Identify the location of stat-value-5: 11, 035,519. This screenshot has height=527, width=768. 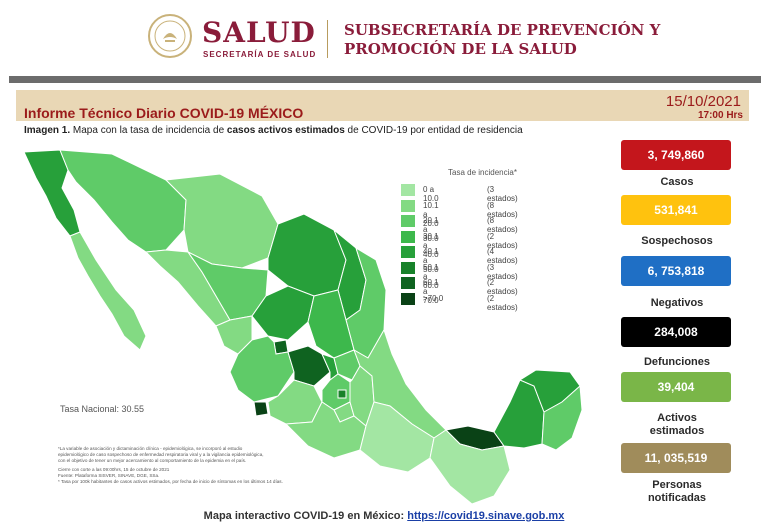
(676, 458).